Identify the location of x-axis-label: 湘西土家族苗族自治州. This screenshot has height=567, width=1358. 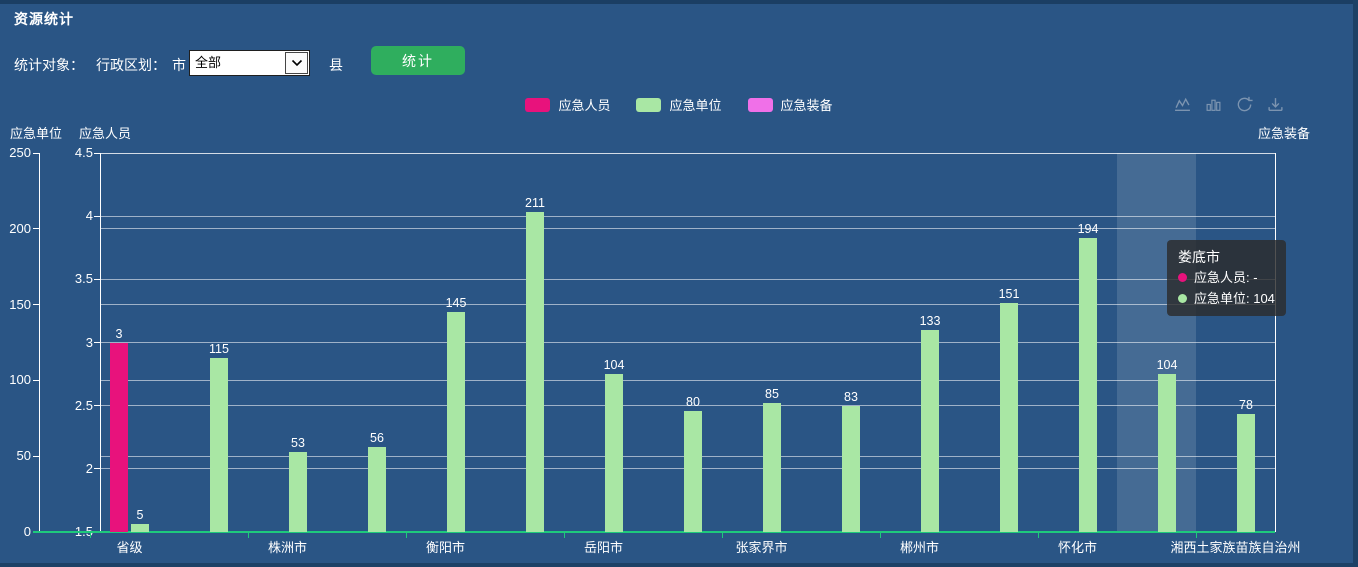
(1235, 547).